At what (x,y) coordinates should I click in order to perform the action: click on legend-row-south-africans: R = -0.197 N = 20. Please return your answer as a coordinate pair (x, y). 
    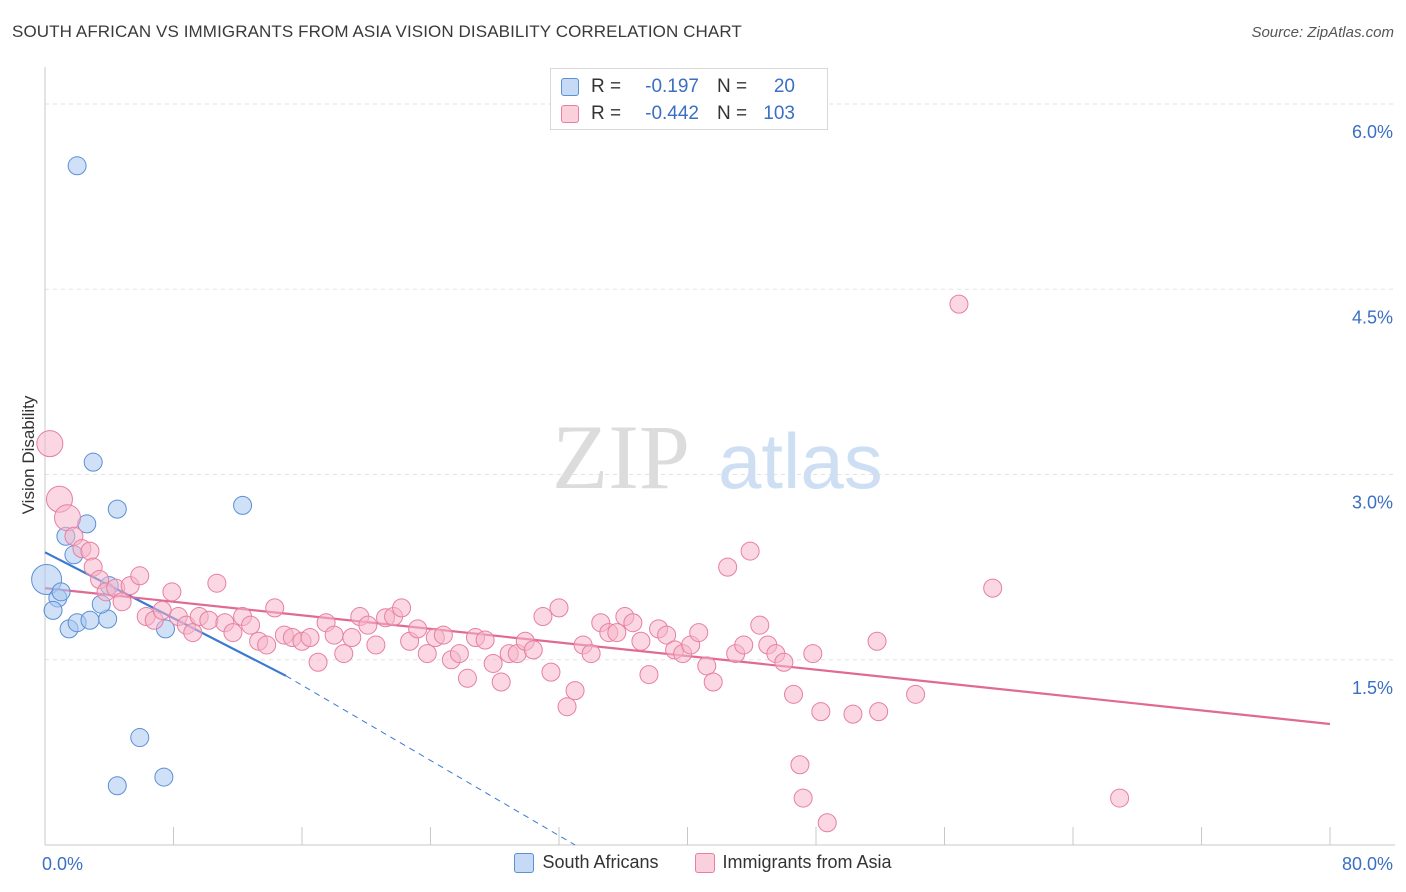
    Looking at the image, I should click on (678, 87).